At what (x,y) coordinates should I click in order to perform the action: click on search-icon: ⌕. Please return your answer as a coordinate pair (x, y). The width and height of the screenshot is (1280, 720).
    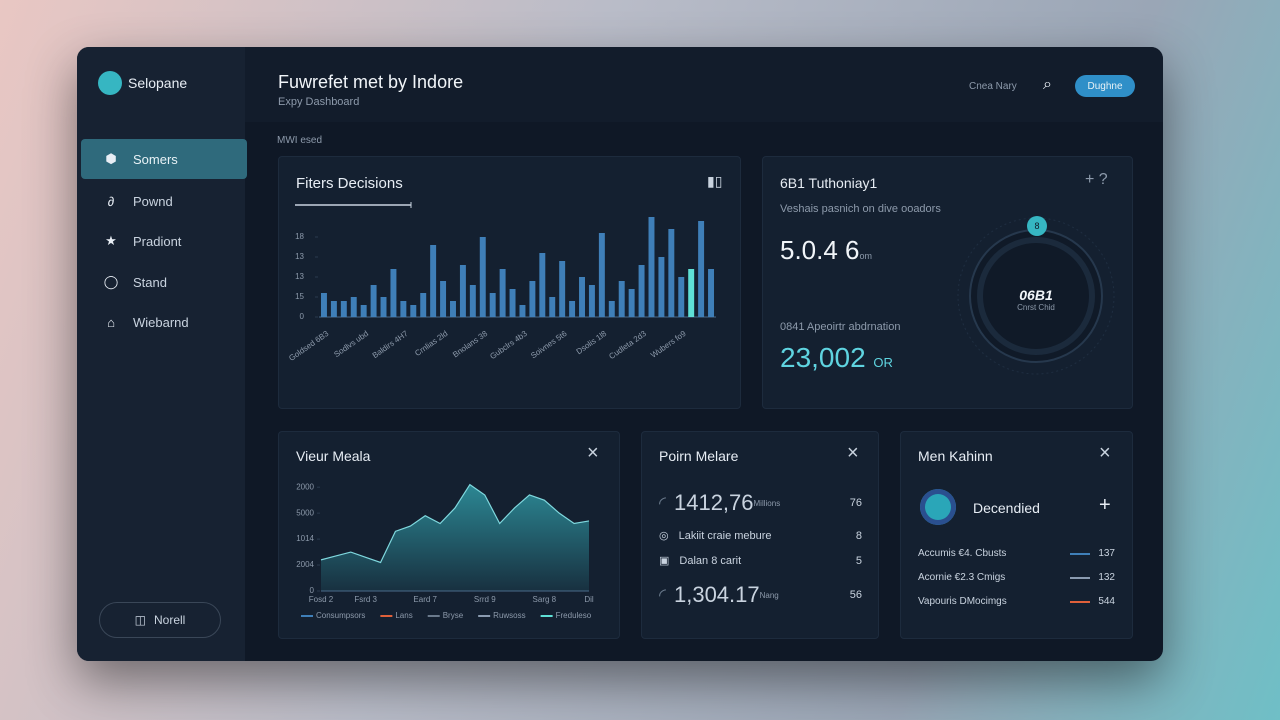
    Looking at the image, I should click on (1047, 84).